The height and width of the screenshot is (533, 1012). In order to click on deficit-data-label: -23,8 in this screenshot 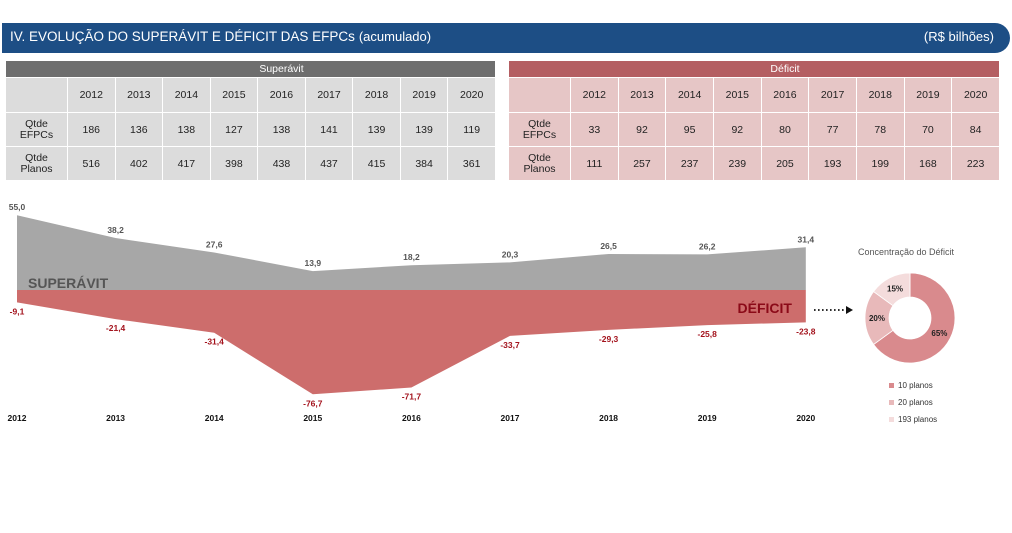, I will do `click(806, 331)`.